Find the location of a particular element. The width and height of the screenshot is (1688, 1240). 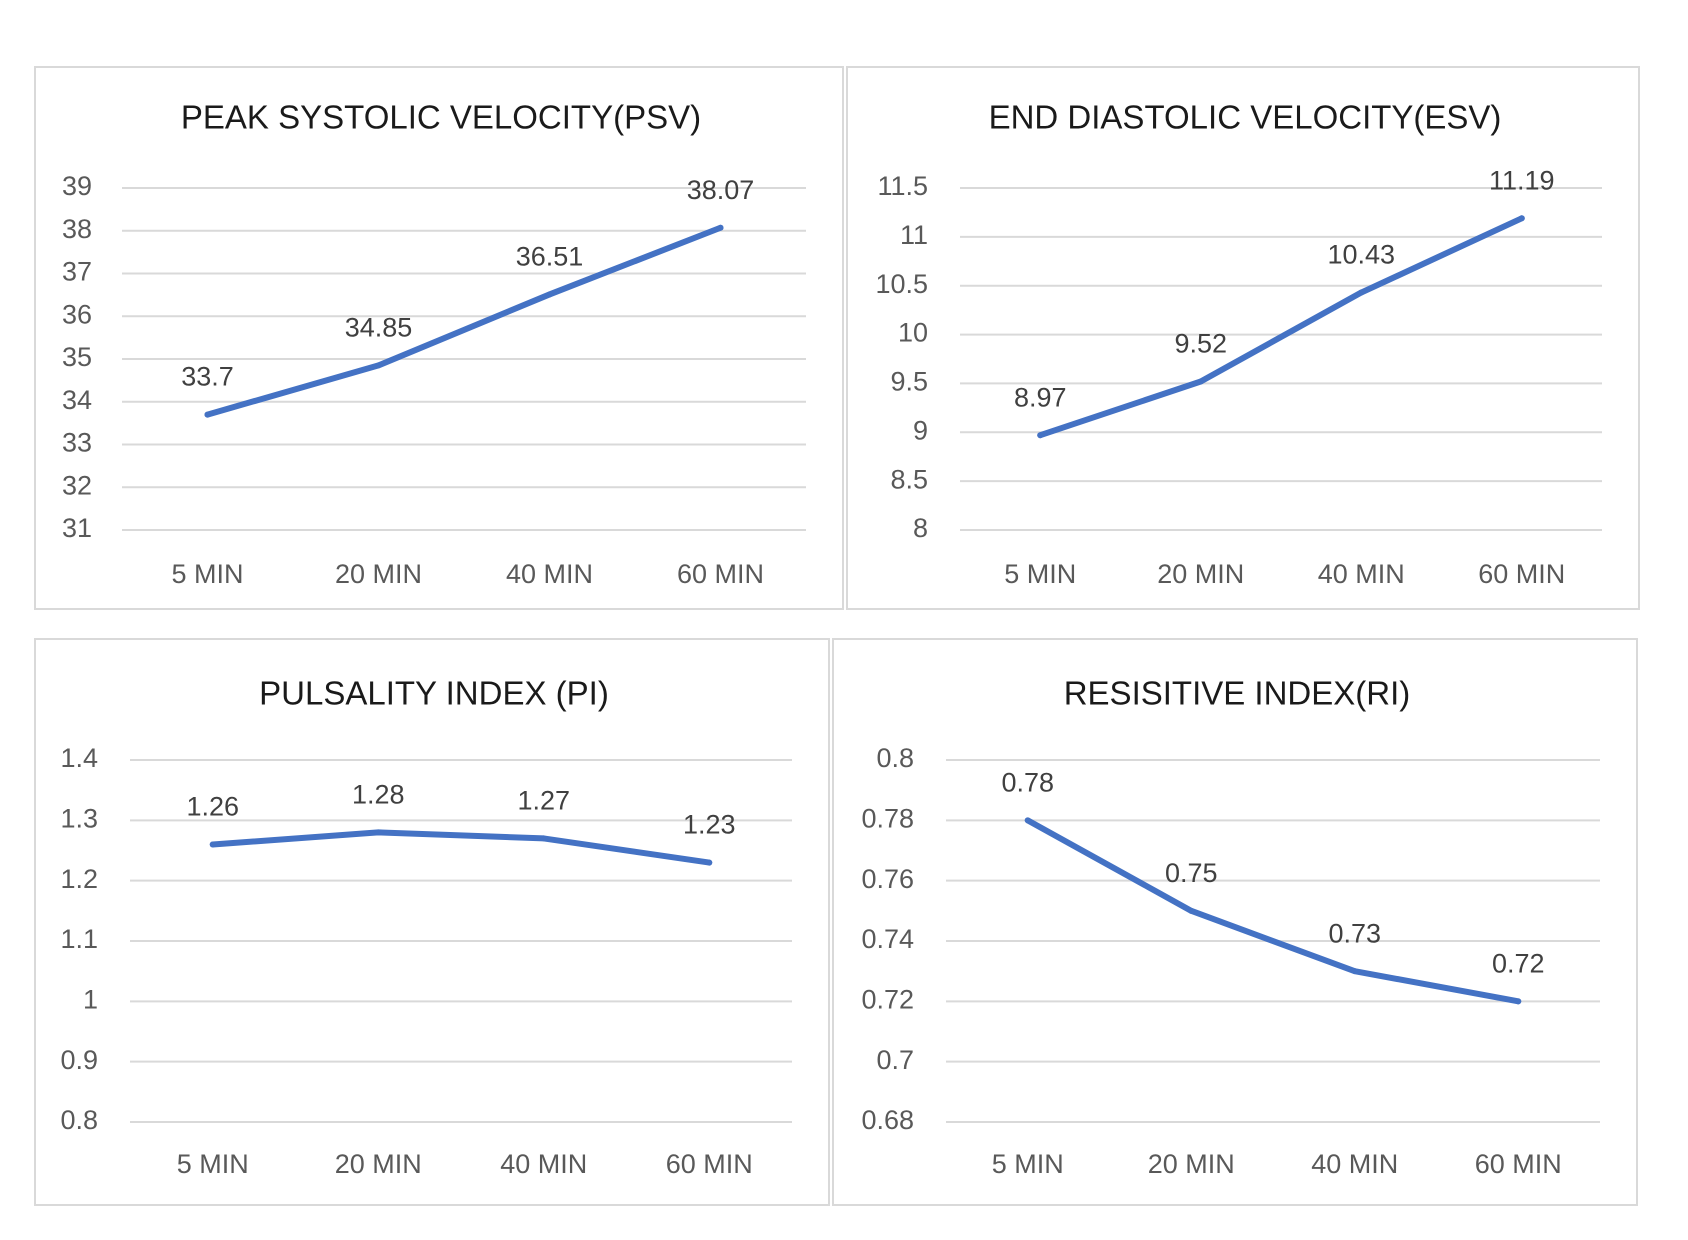

pi-chart-title: PULSALITY INDEX (PI) is located at coordinates (434, 693).